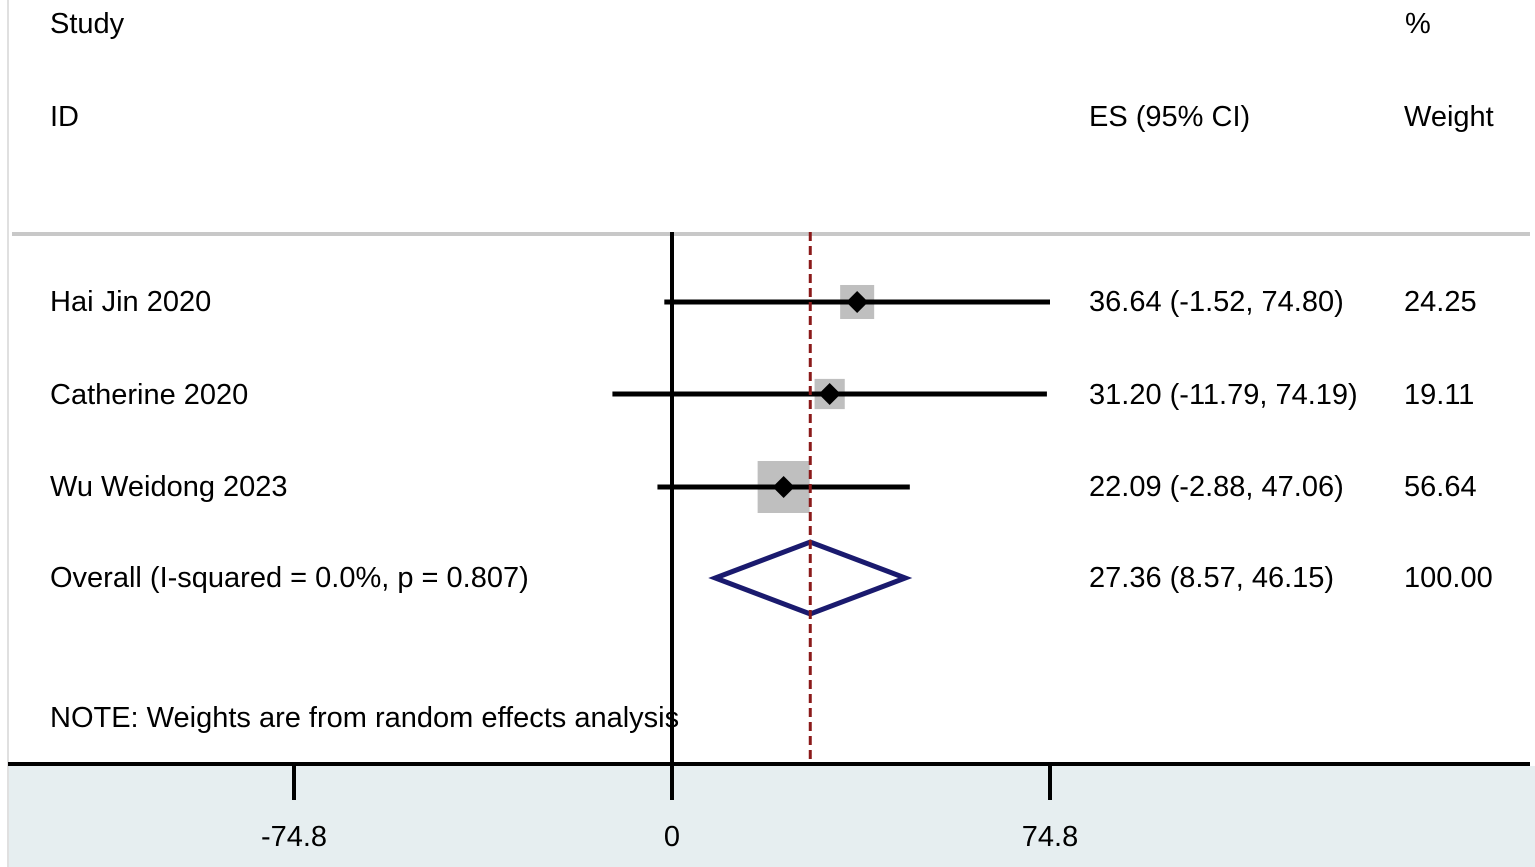  Describe the element at coordinates (1170, 117) in the screenshot. I see `header-es: ES (95% CI)` at that location.